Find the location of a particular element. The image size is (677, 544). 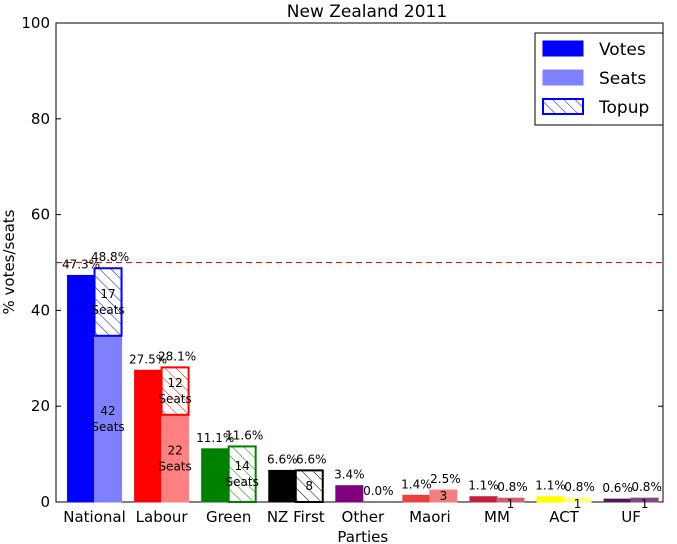

votes-label: 27.5% is located at coordinates (148, 359).